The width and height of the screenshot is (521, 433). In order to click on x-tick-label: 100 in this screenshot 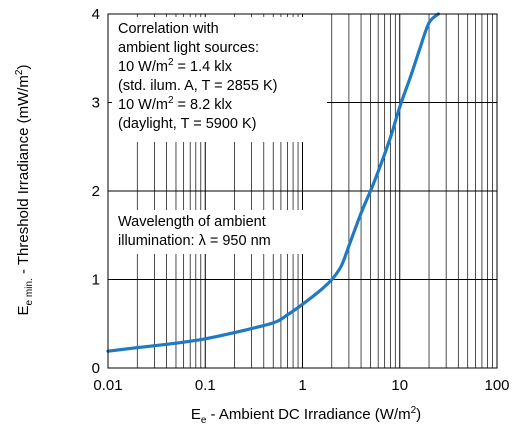, I will do `click(496, 385)`.